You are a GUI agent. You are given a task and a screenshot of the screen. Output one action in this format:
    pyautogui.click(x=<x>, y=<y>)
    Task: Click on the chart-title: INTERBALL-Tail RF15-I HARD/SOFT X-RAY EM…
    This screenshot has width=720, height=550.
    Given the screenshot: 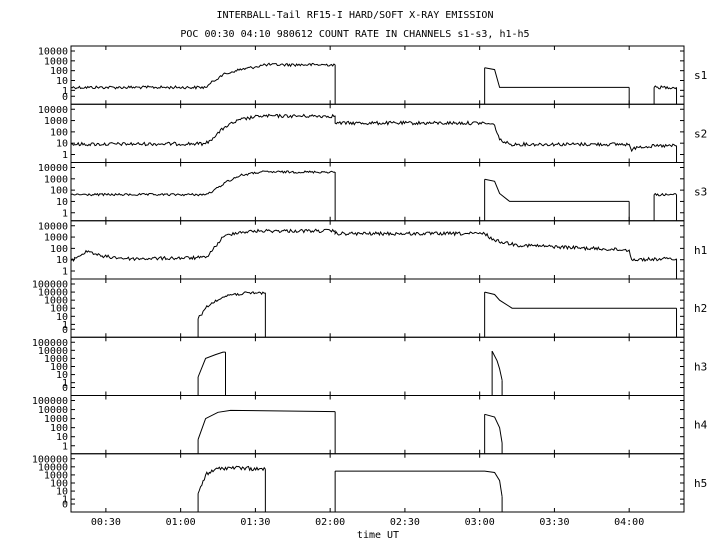 What is the action you would take?
    pyautogui.click(x=355, y=15)
    